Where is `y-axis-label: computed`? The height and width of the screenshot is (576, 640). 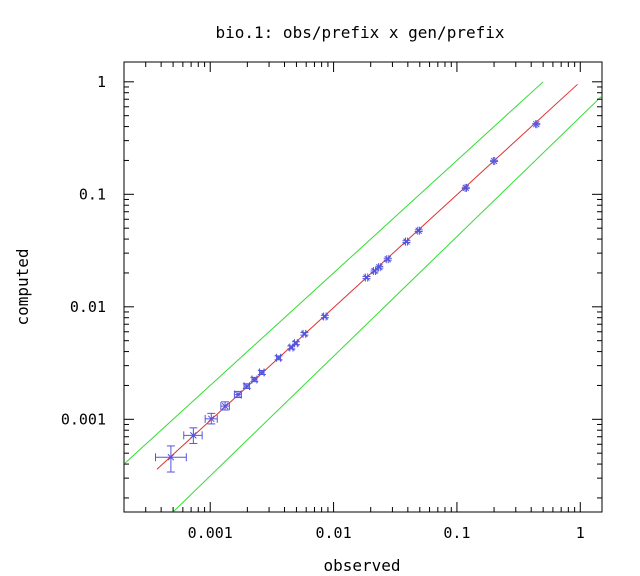
y-axis-label: computed is located at coordinates (22, 286).